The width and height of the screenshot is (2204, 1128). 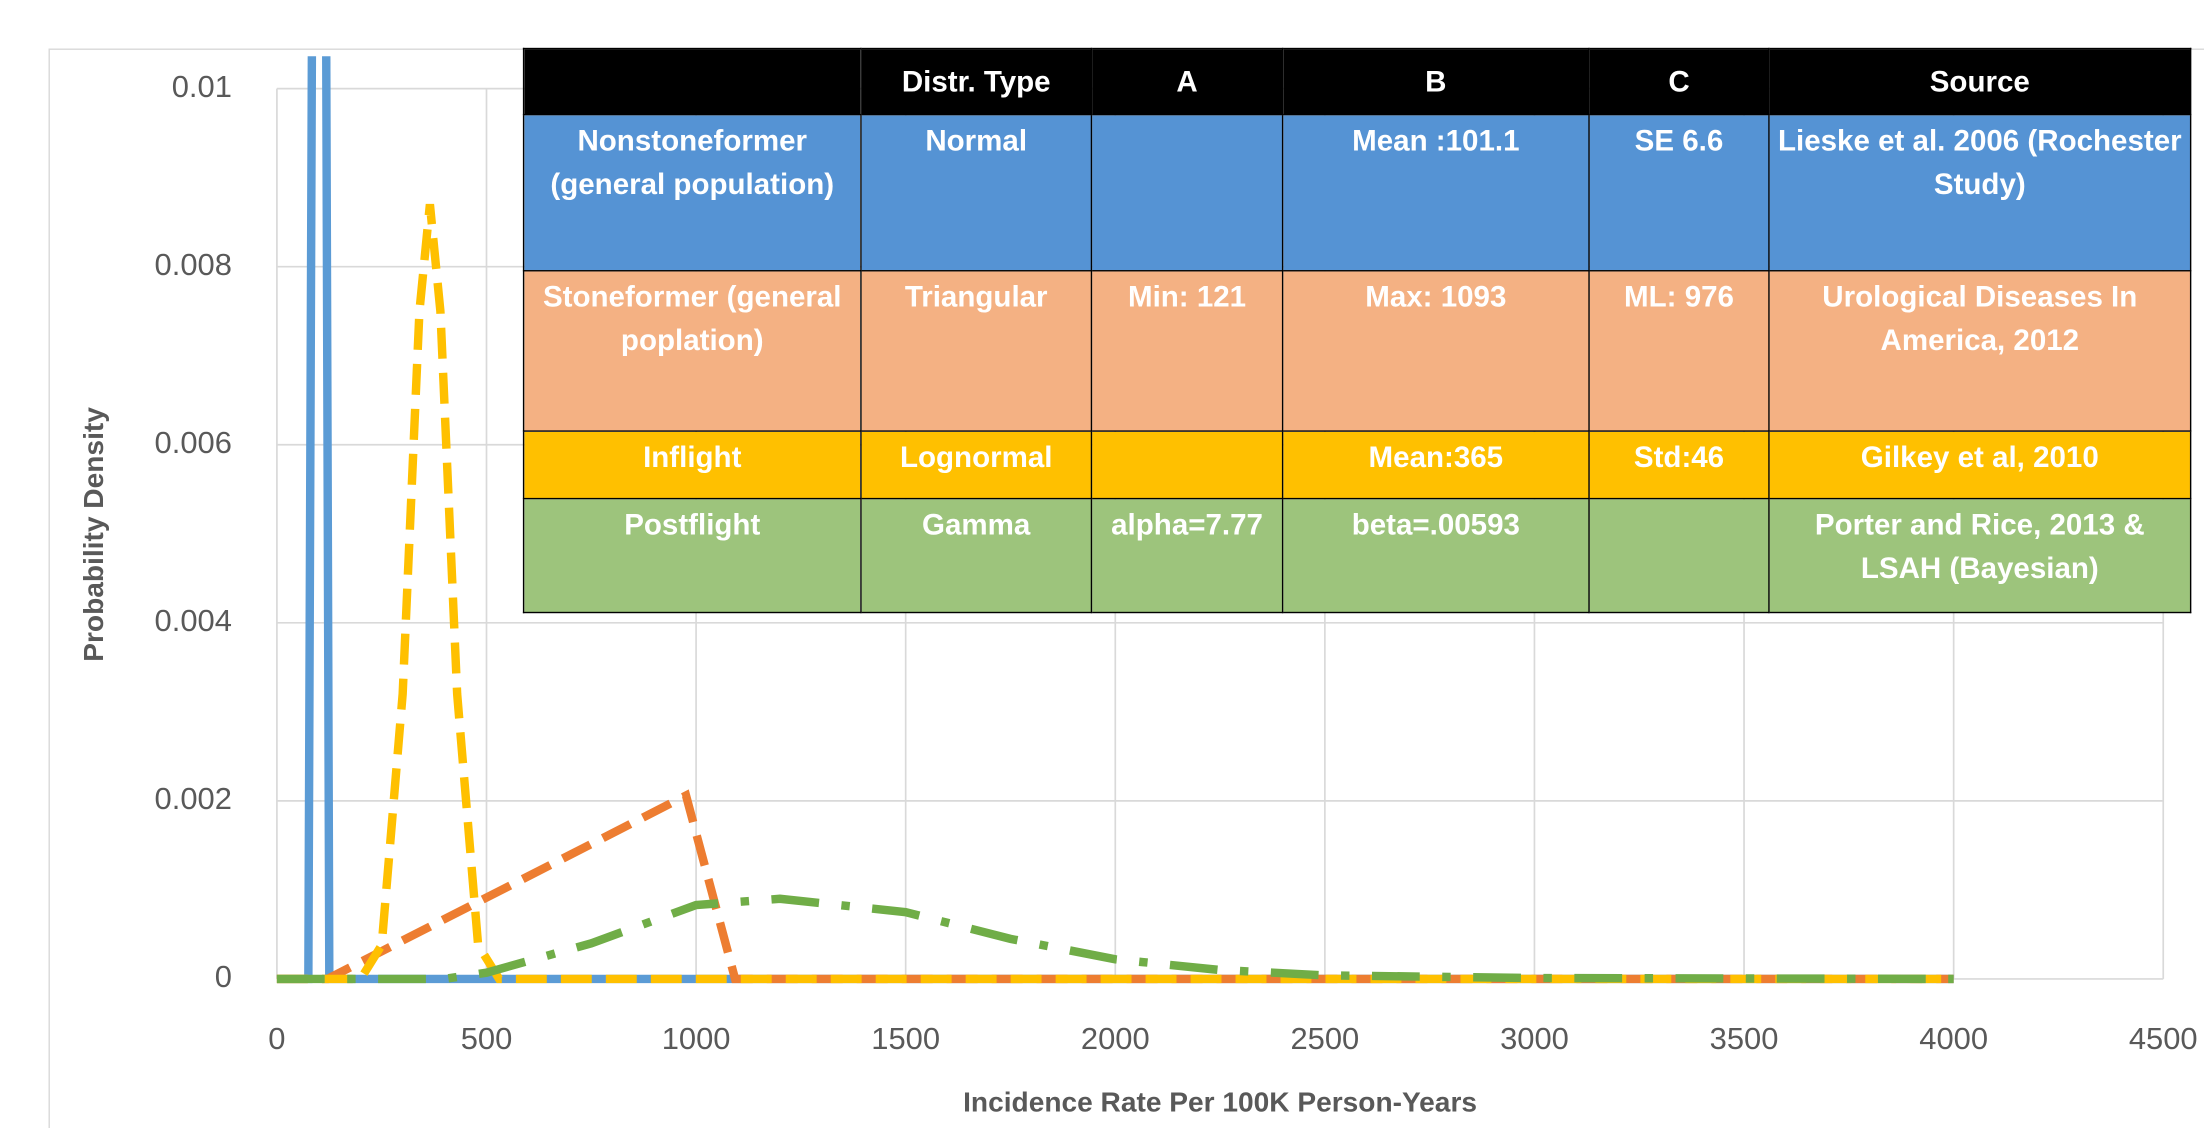 I want to click on y-tick-label: 0.004, so click(x=193, y=620).